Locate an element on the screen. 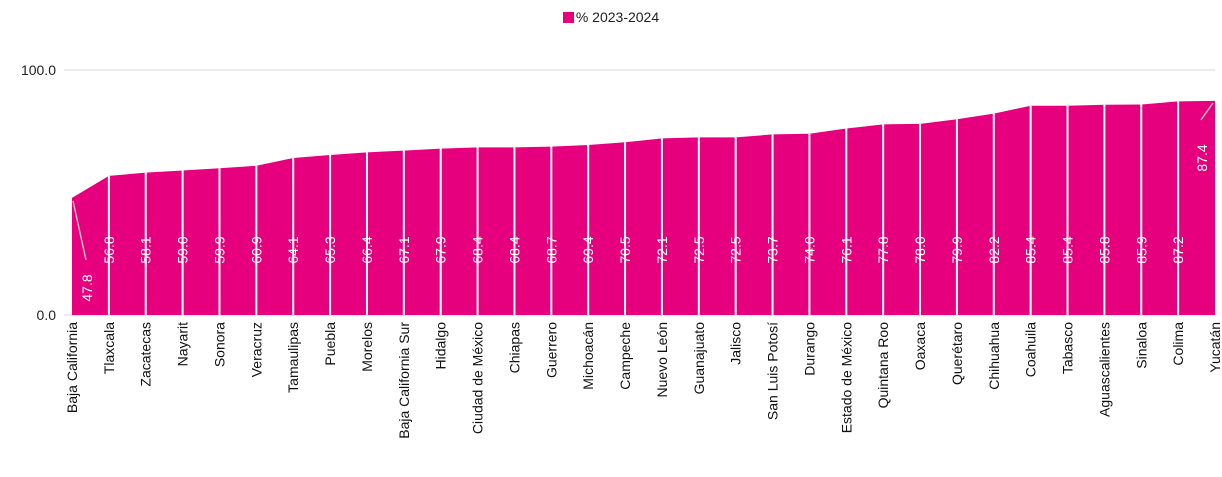 The image size is (1222, 477). x-tick-label: Zacatecas is located at coordinates (146, 354).